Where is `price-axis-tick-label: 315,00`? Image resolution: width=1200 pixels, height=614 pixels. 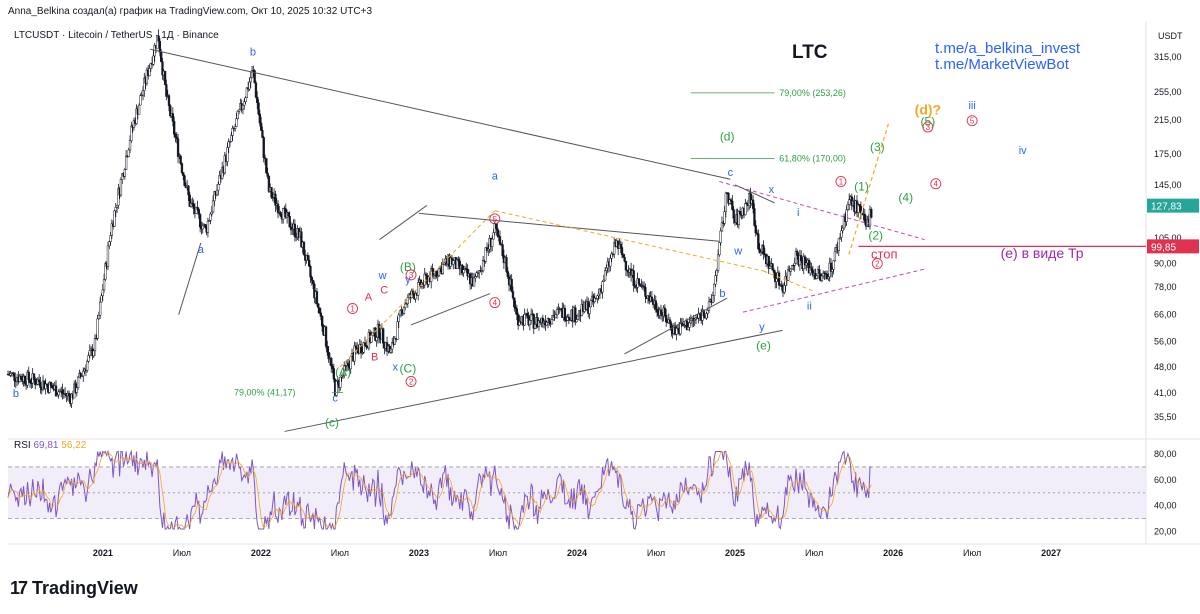 price-axis-tick-label: 315,00 is located at coordinates (1168, 57).